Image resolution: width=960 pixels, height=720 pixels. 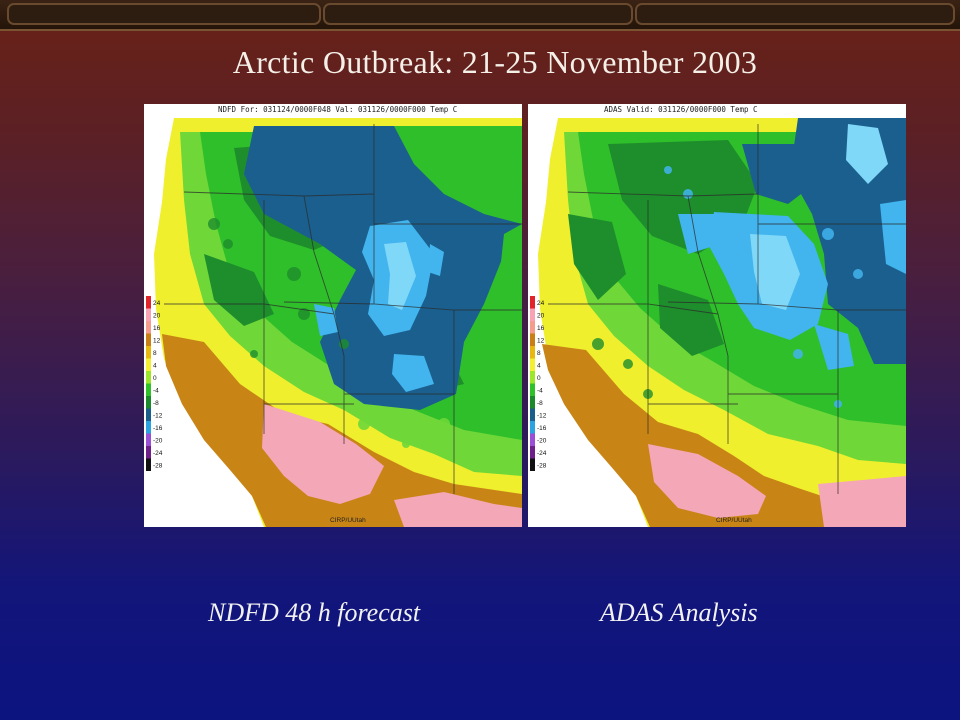 I want to click on panel-header: ADAS Valid: 031126/0000F000 Temp C, so click(x=681, y=109).